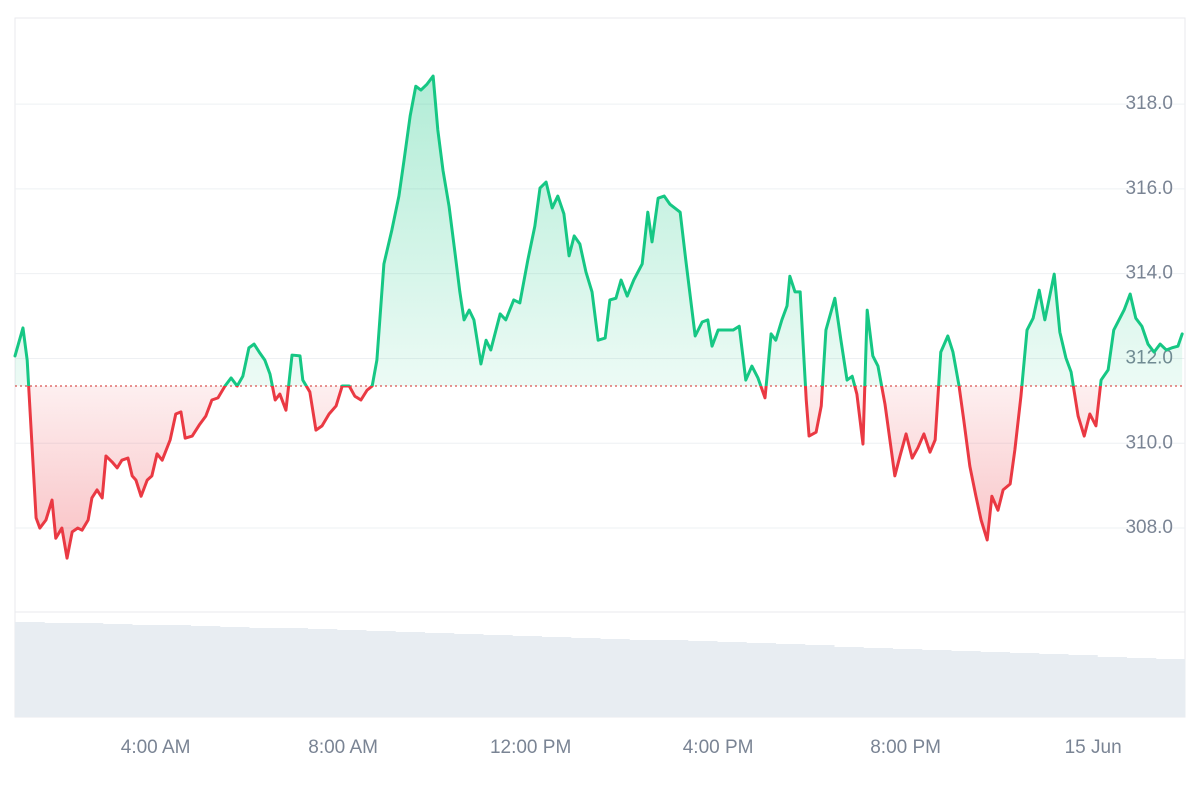 This screenshot has width=1200, height=800. What do you see at coordinates (1149, 442) in the screenshot?
I see `y-tick-label: 310.0` at bounding box center [1149, 442].